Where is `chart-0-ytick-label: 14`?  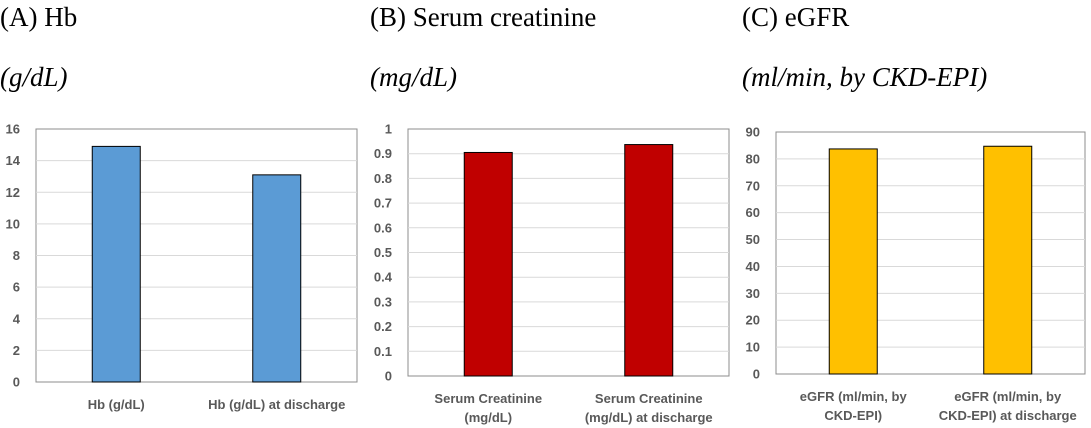
chart-0-ytick-label: 14 is located at coordinates (13, 160).